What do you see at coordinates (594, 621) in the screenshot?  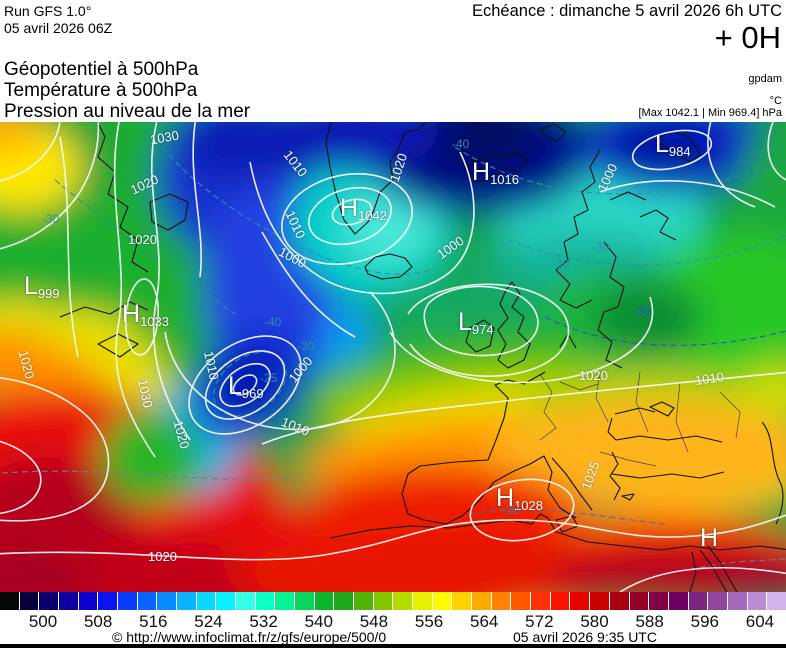 I see `scale-tick-label: 580` at bounding box center [594, 621].